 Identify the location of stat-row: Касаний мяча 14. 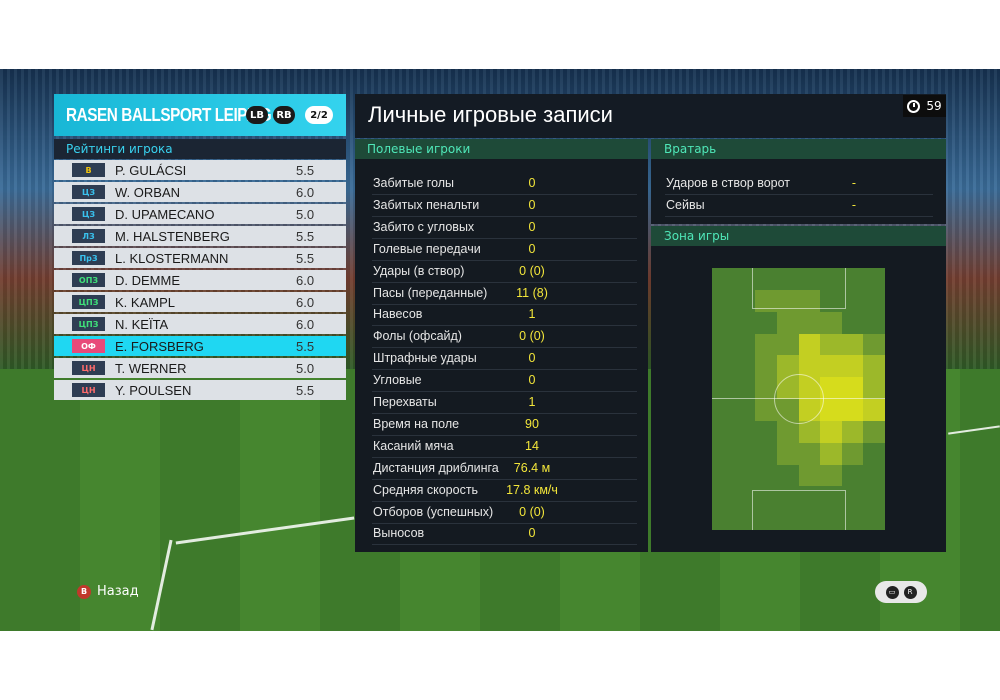
(504, 447).